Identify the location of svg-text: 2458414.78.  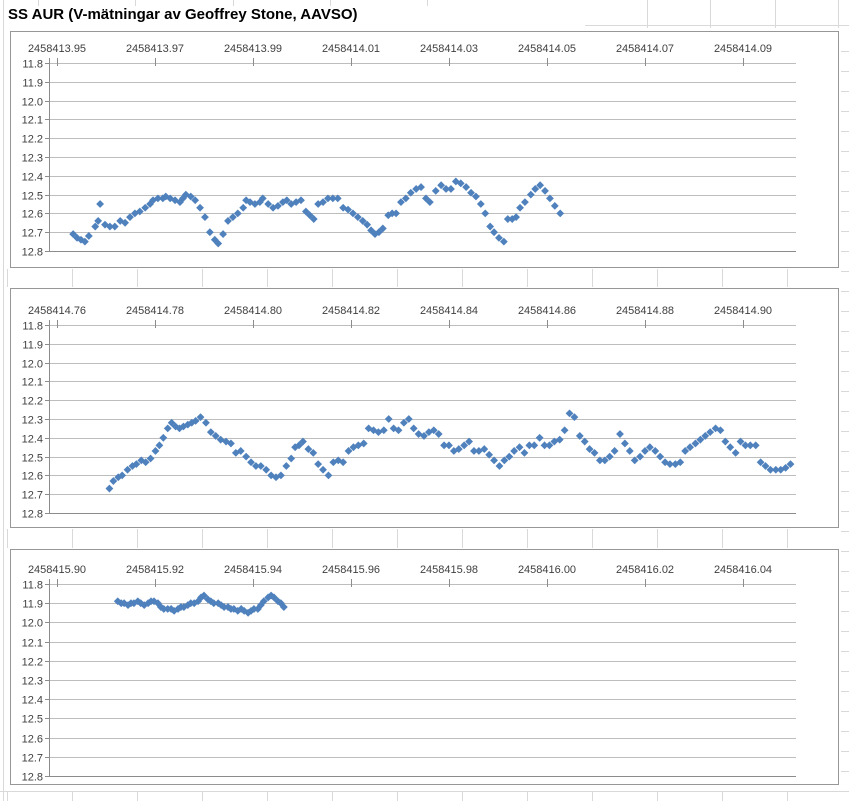
(155, 311).